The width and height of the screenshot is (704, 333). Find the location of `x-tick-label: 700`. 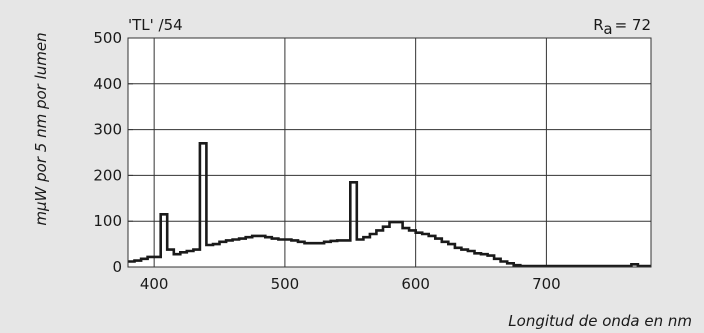

x-tick-label: 700 is located at coordinates (546, 284).